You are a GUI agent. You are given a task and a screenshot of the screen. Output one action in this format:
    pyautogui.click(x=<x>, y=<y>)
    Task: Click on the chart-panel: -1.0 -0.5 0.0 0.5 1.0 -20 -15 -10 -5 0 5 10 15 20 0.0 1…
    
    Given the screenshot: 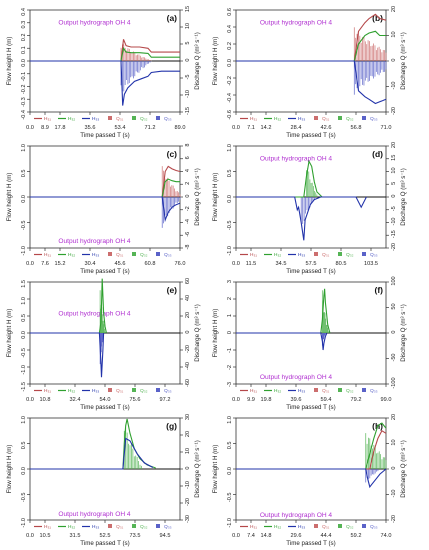 What is the action you would take?
    pyautogui.click(x=309, y=208)
    